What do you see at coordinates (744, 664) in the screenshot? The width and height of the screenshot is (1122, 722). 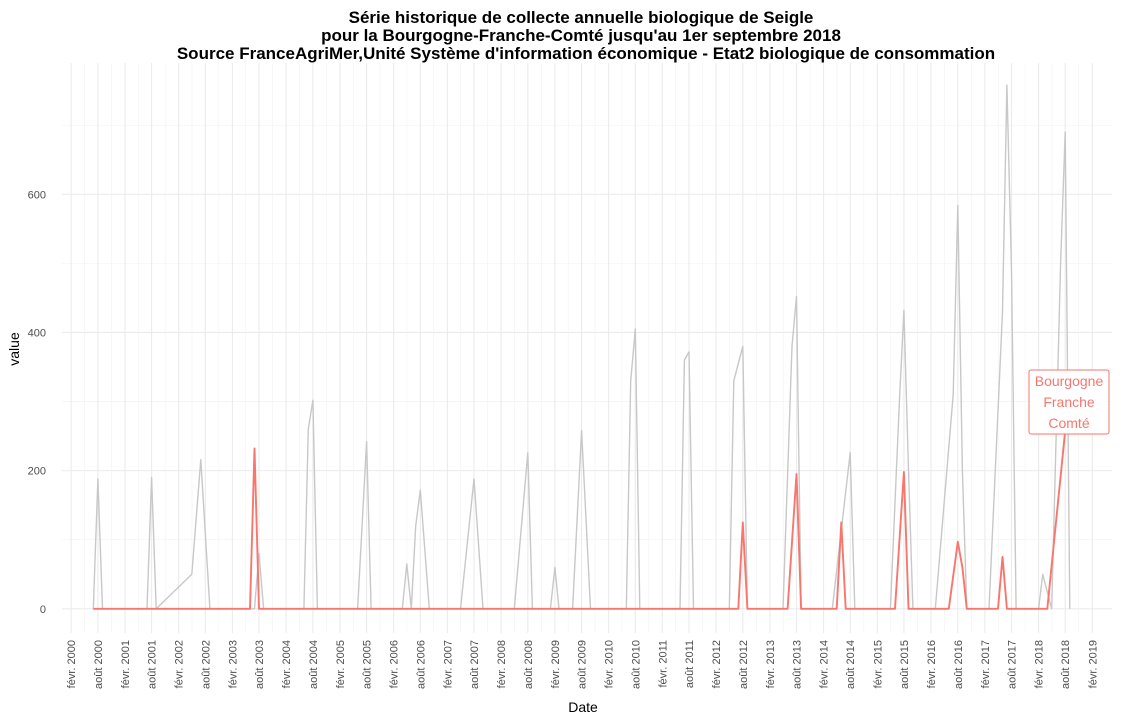 I see `x-tick-label: août 2012` at bounding box center [744, 664].